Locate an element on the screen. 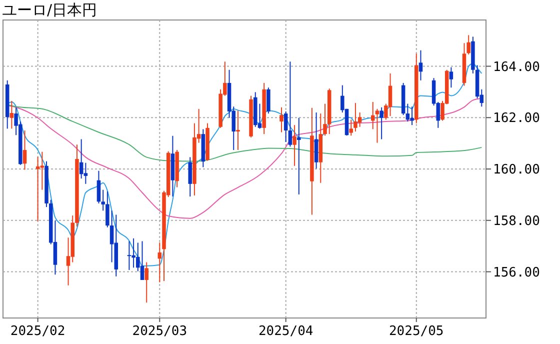 This screenshot has height=344, width=560. y-tick-label: 156.00 is located at coordinates (516, 272).